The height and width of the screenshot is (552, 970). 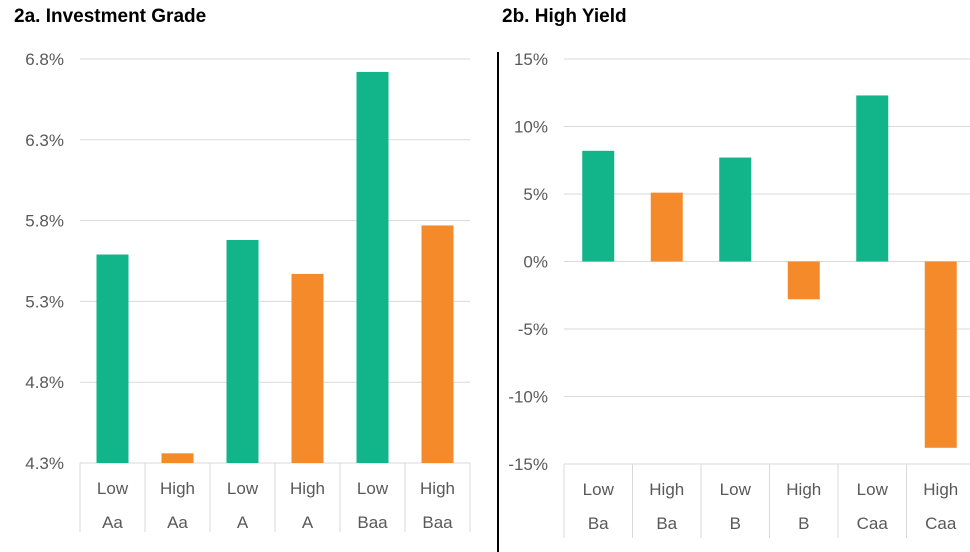 I want to click on chart-a-ytick-label: 6.3%, so click(x=44, y=140).